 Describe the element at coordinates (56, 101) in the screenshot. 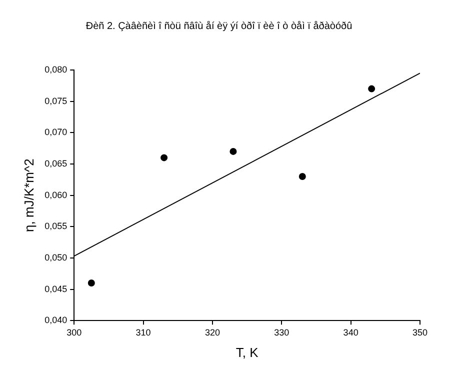

I see `y-tick-label: 0,075` at that location.